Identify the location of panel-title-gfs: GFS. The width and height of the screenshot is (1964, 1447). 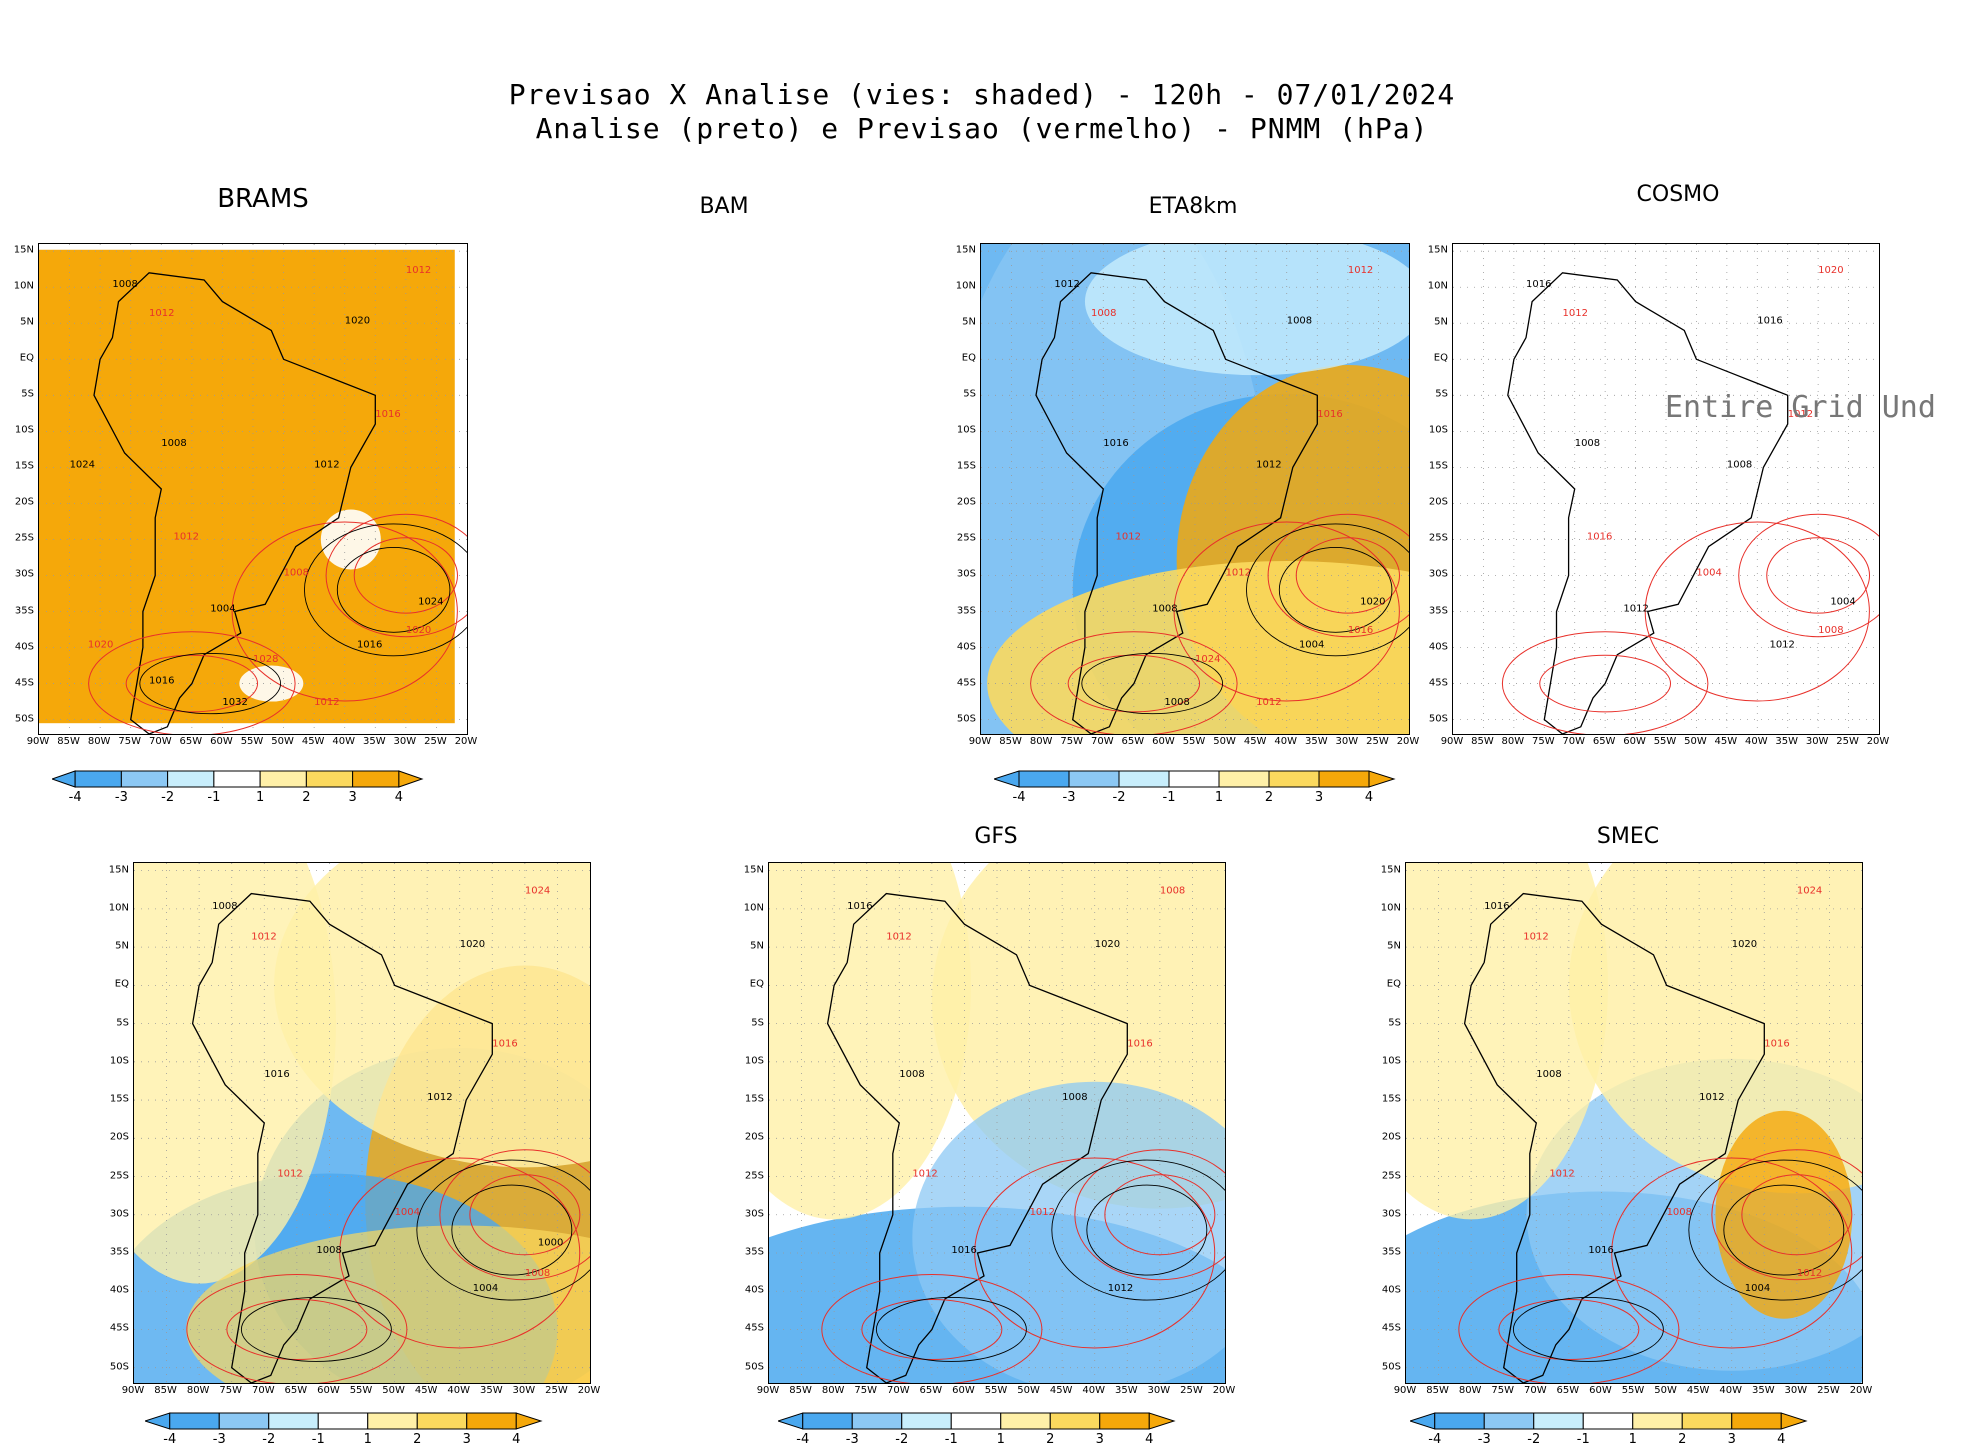
(996, 836).